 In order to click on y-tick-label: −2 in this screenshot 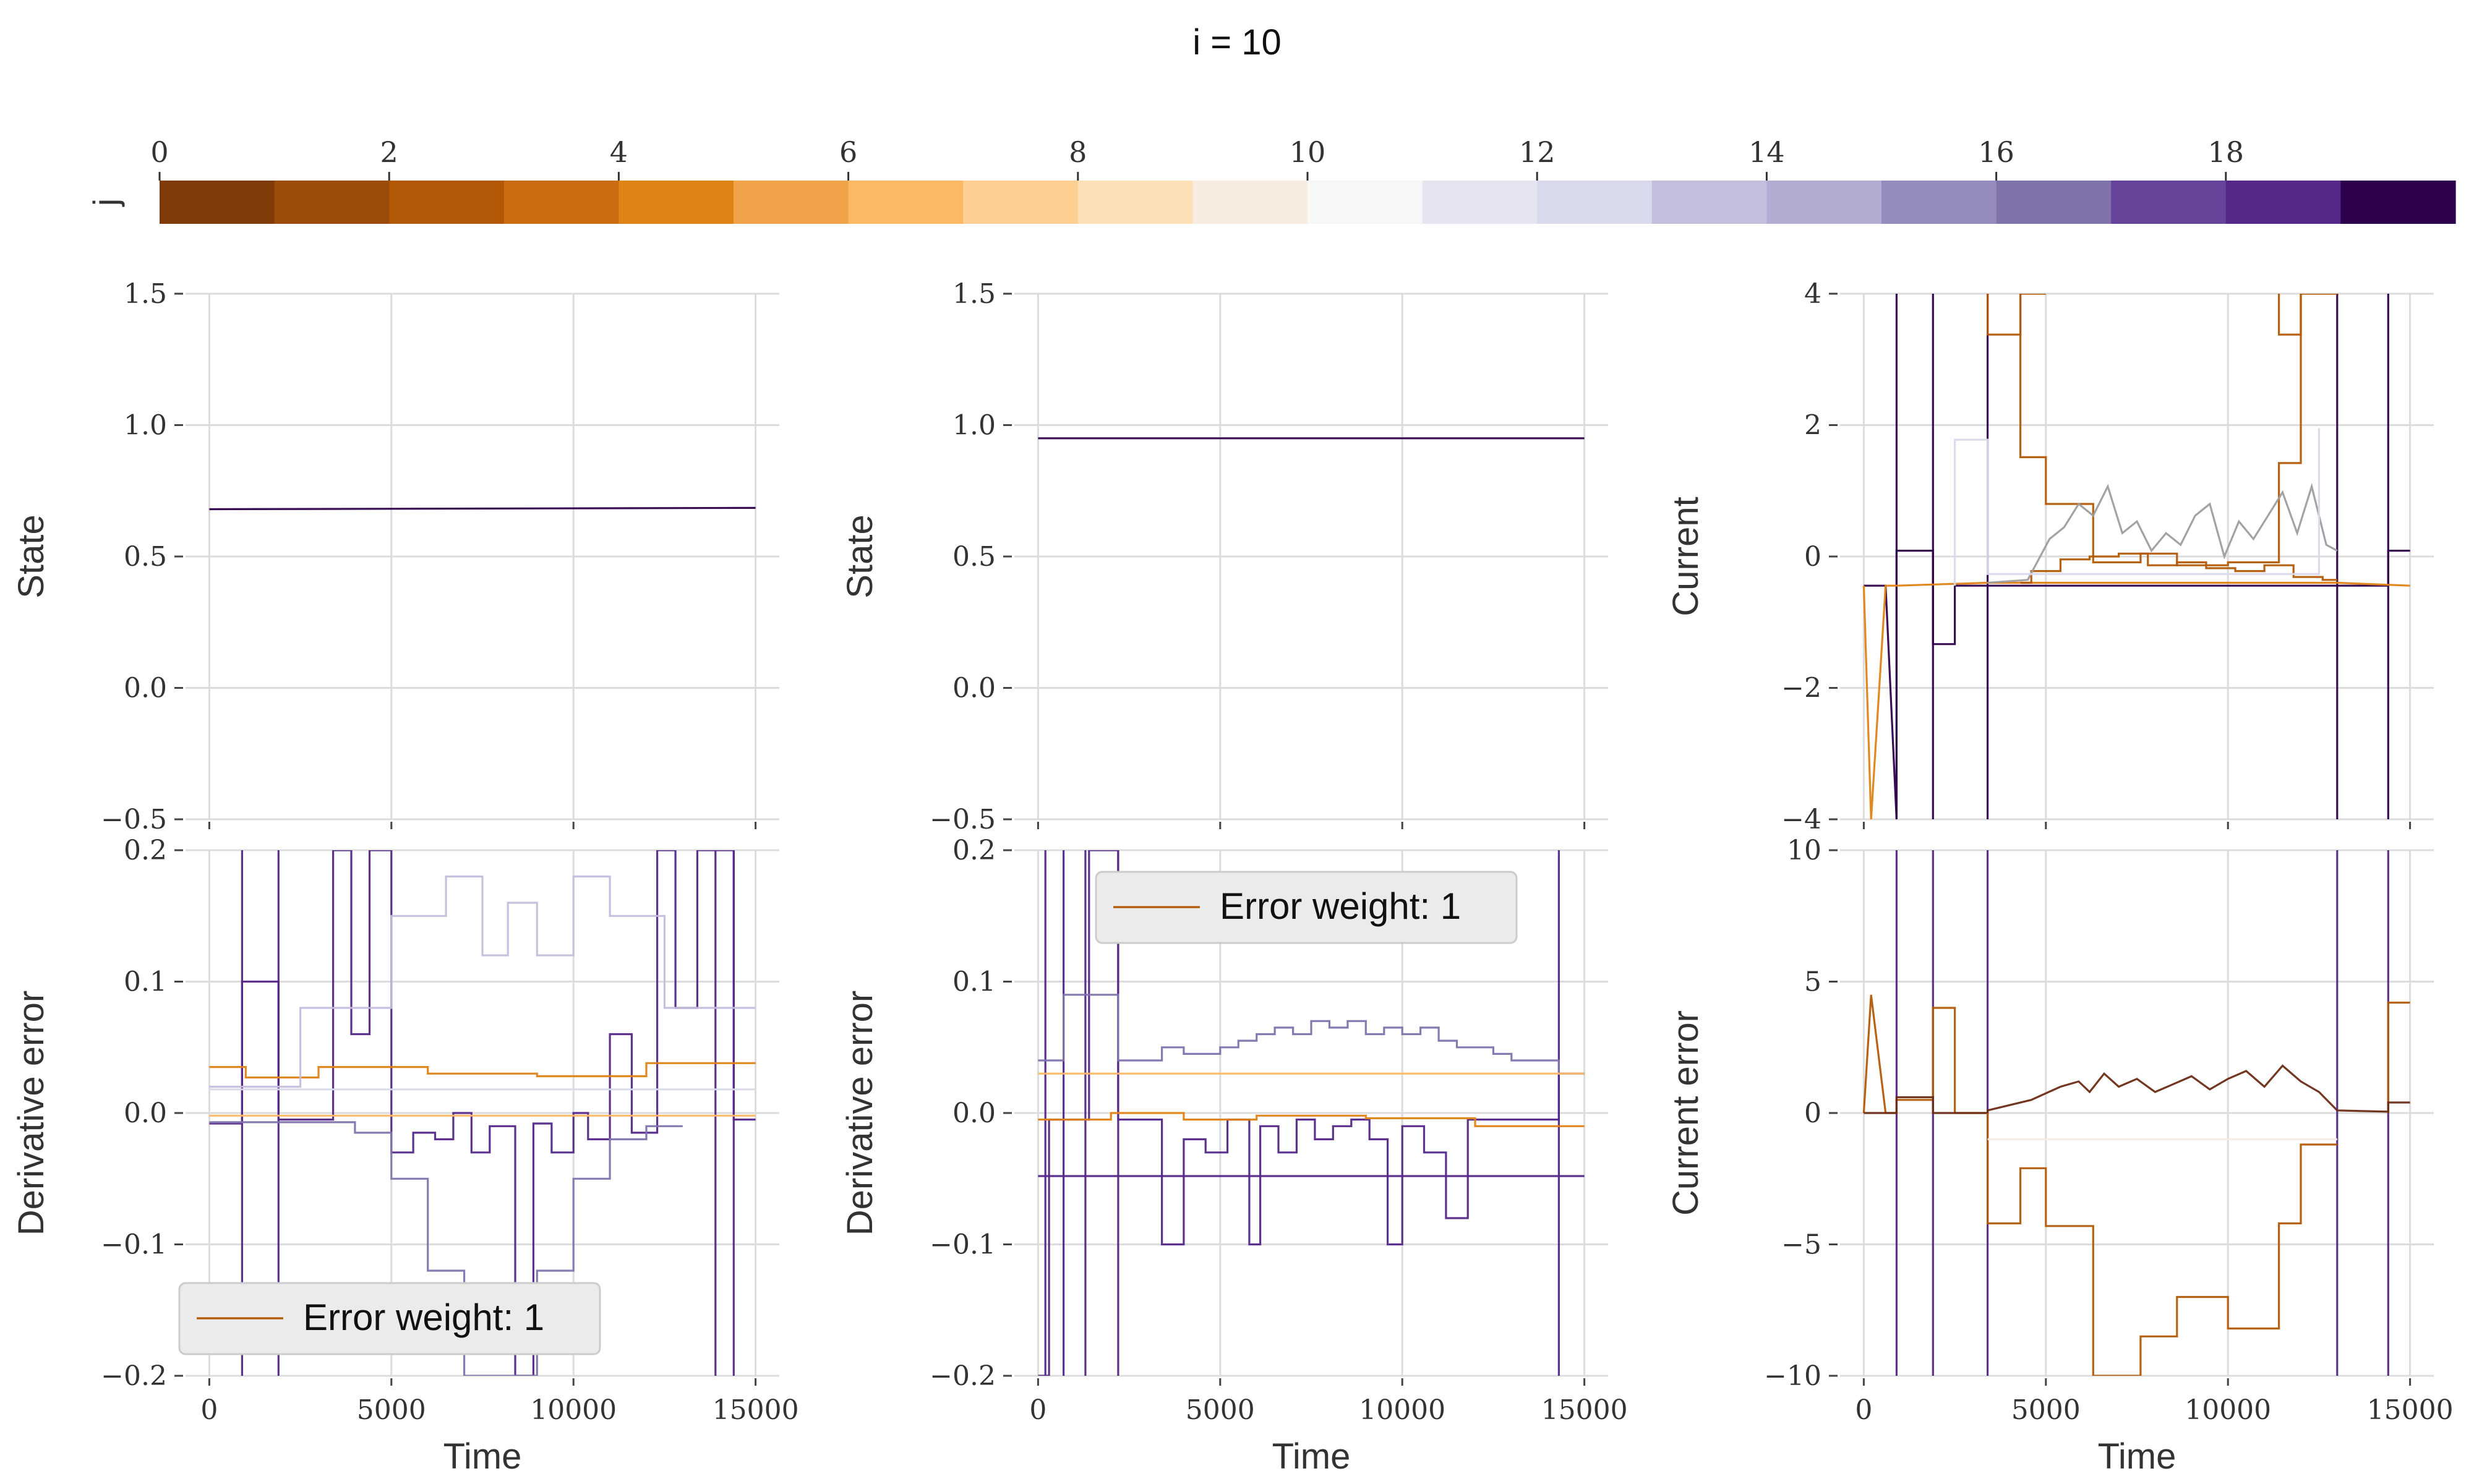, I will do `click(1801, 688)`.